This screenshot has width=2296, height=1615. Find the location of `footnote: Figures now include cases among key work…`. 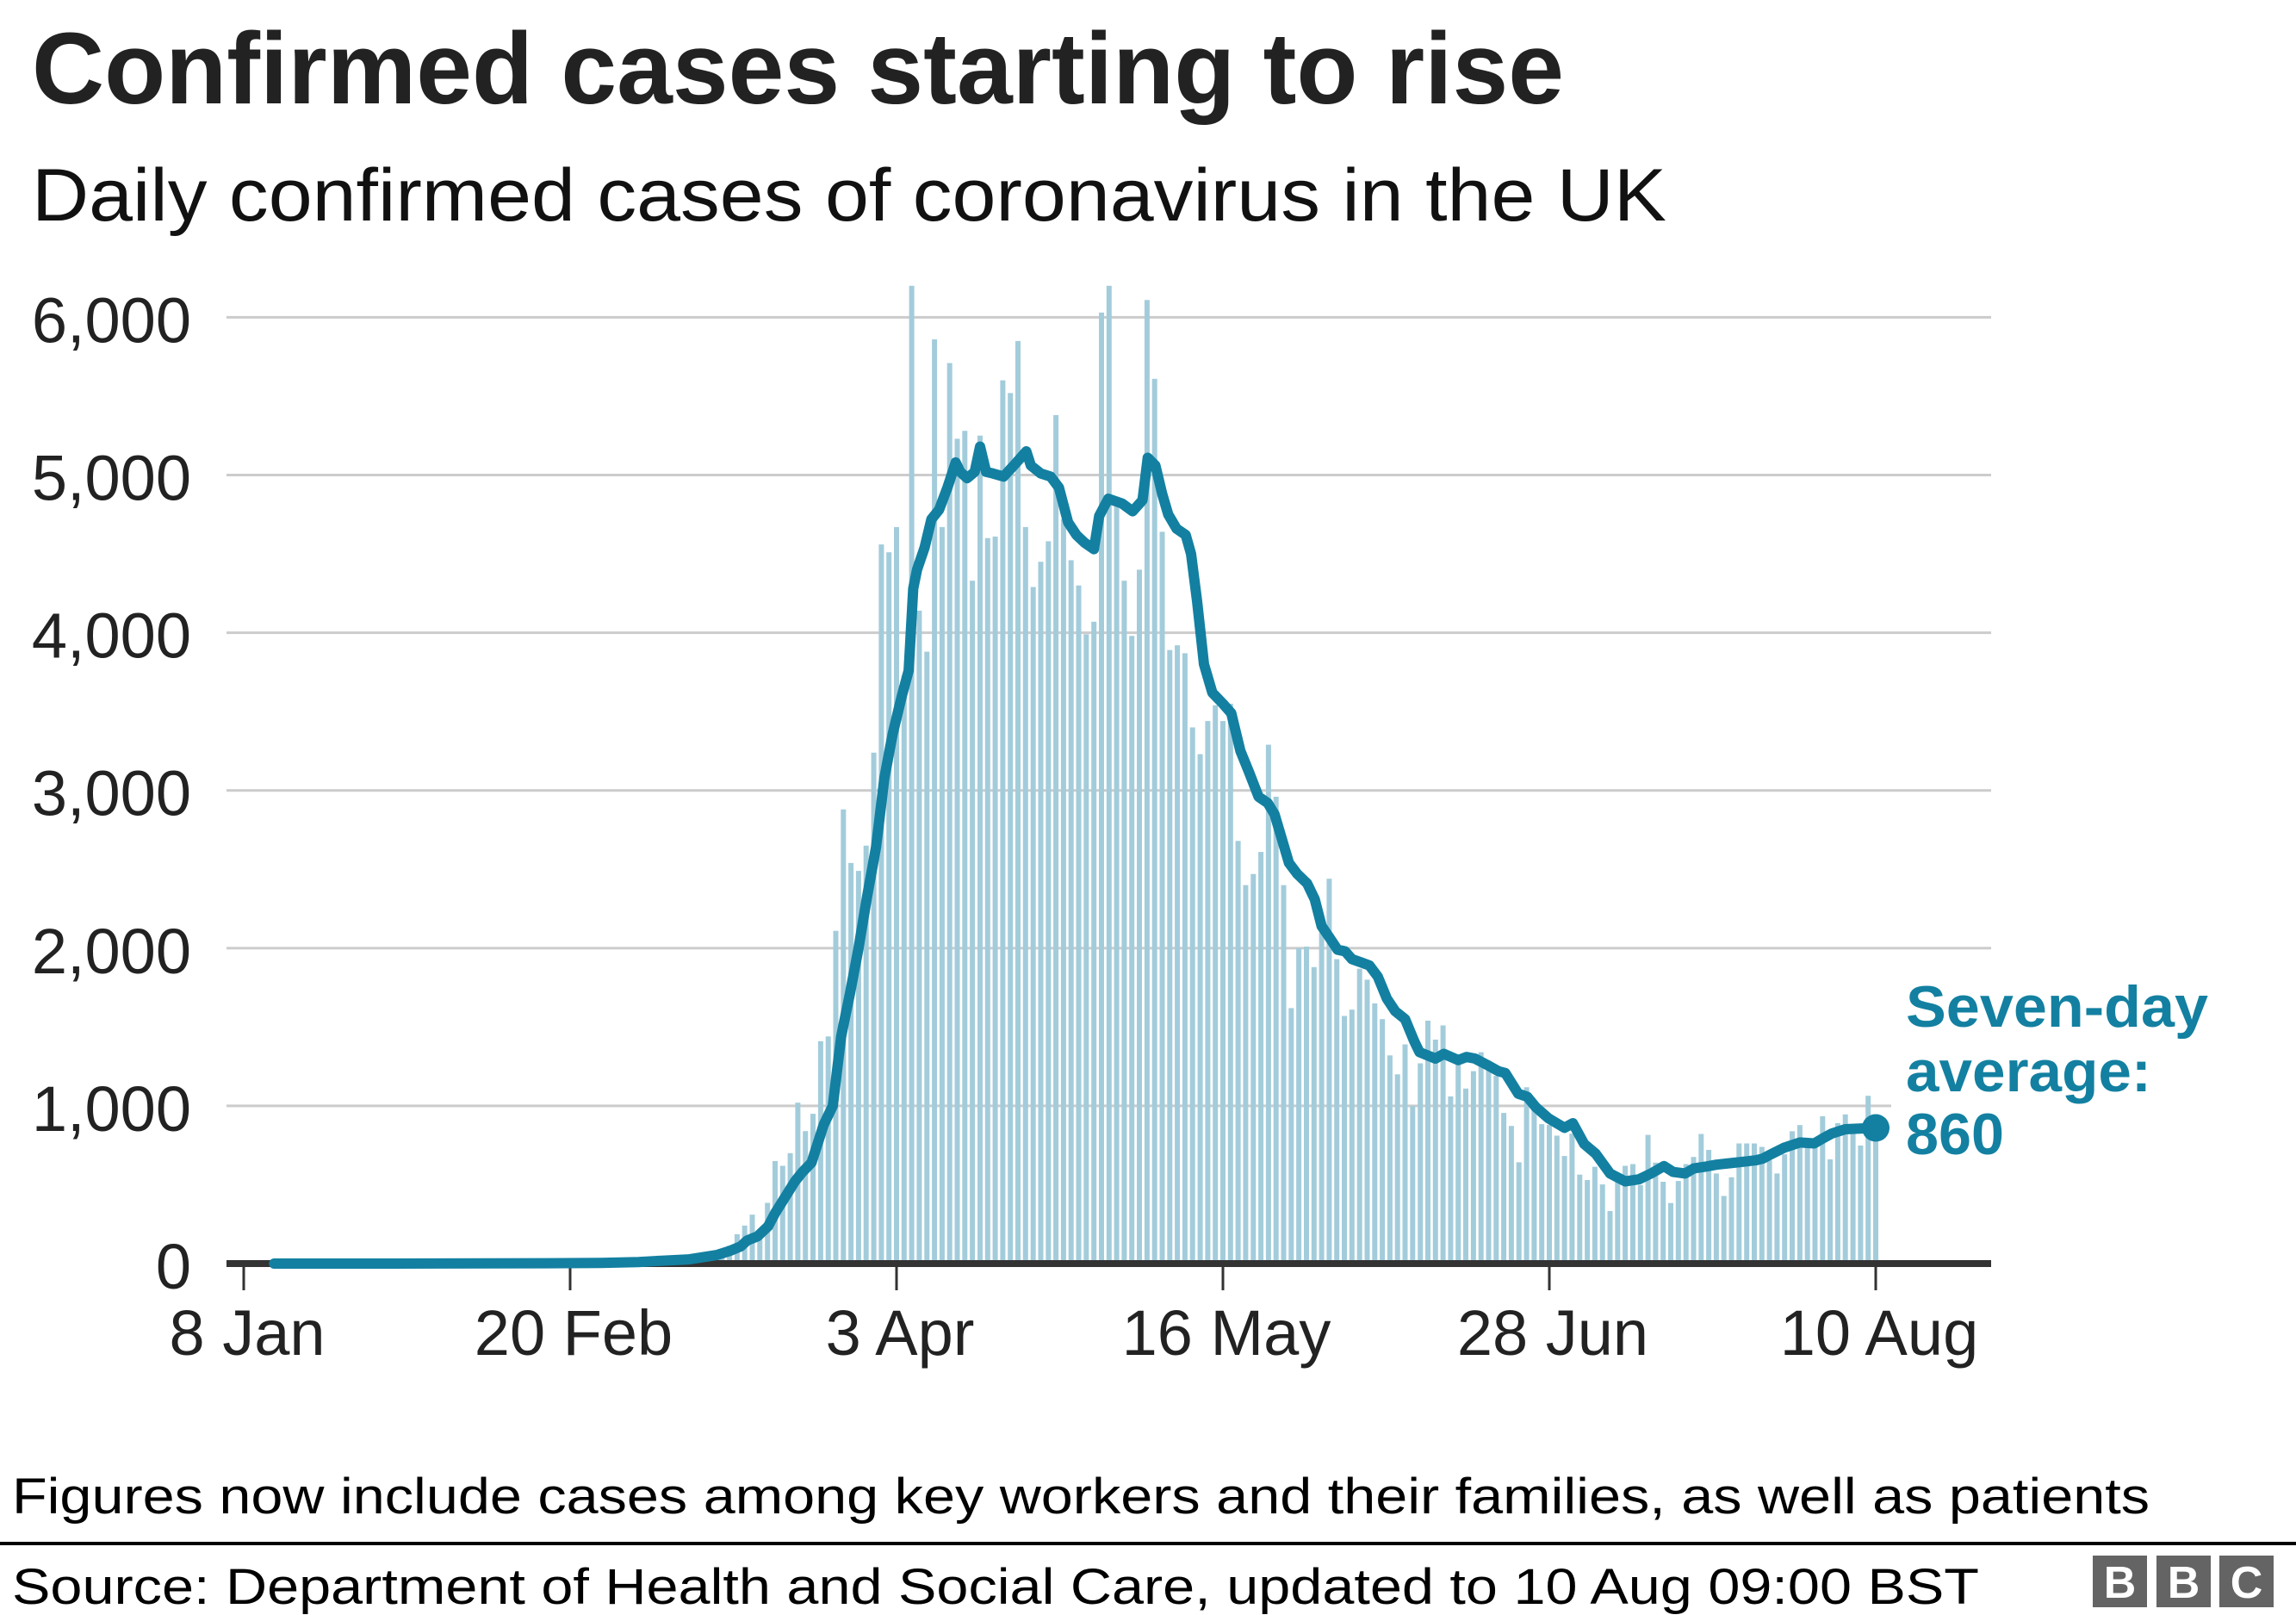

footnote: Figures now include cases among key work… is located at coordinates (1081, 1497).